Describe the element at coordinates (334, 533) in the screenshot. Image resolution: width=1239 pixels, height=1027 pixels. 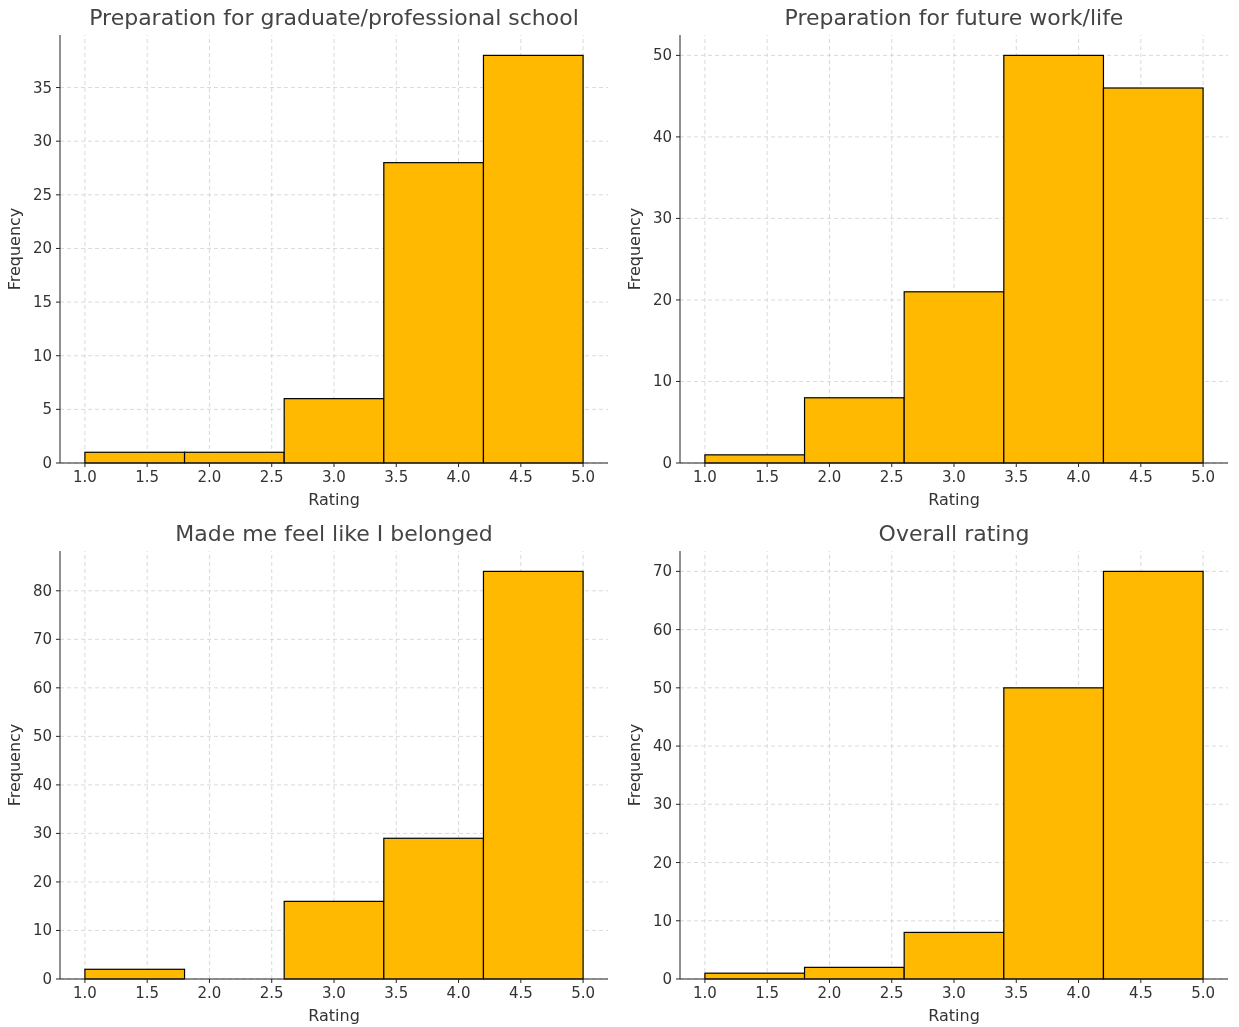
I see `chart-title: Made me feel like I belonged` at that location.